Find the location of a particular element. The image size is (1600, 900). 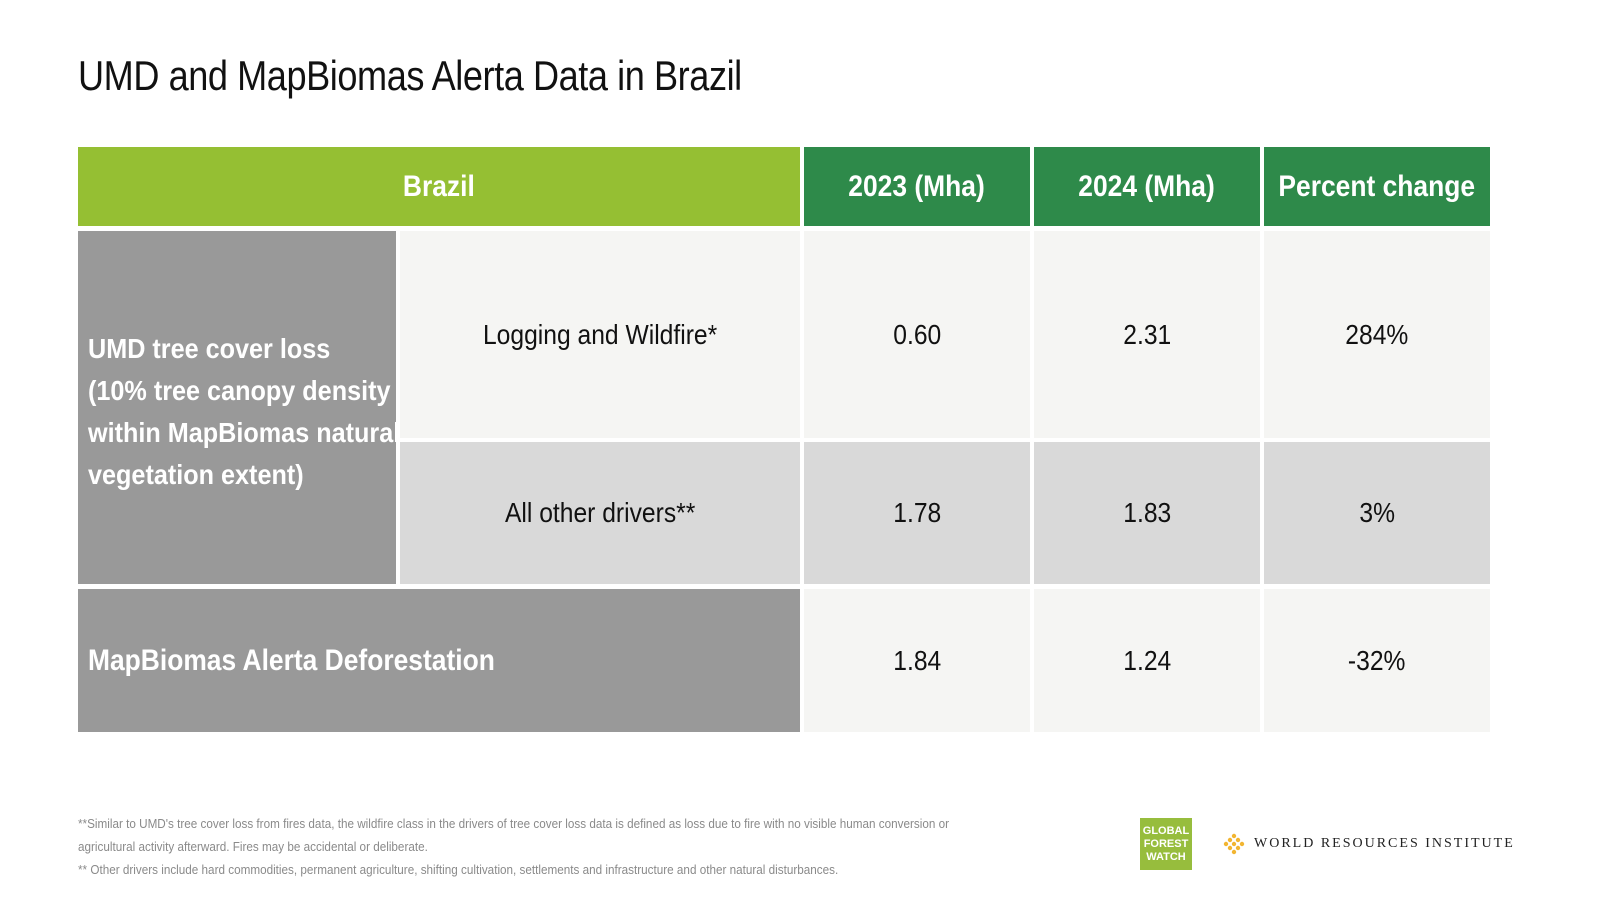

row-other-label: All other drivers** is located at coordinates (600, 512).